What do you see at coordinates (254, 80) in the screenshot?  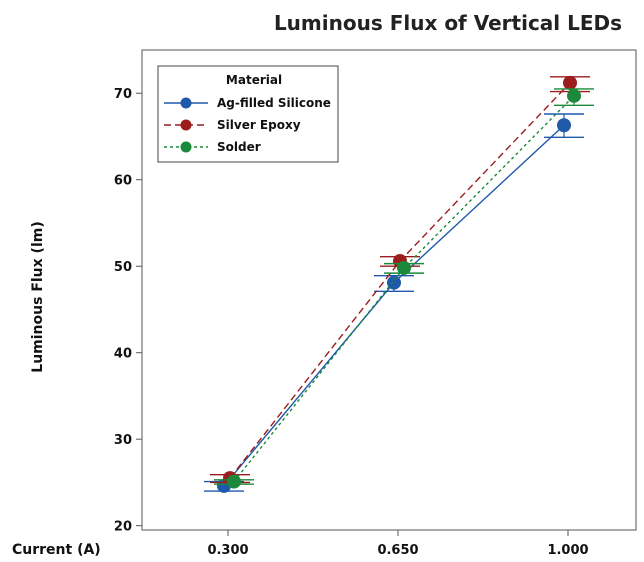 I see `legend-title: Material` at bounding box center [254, 80].